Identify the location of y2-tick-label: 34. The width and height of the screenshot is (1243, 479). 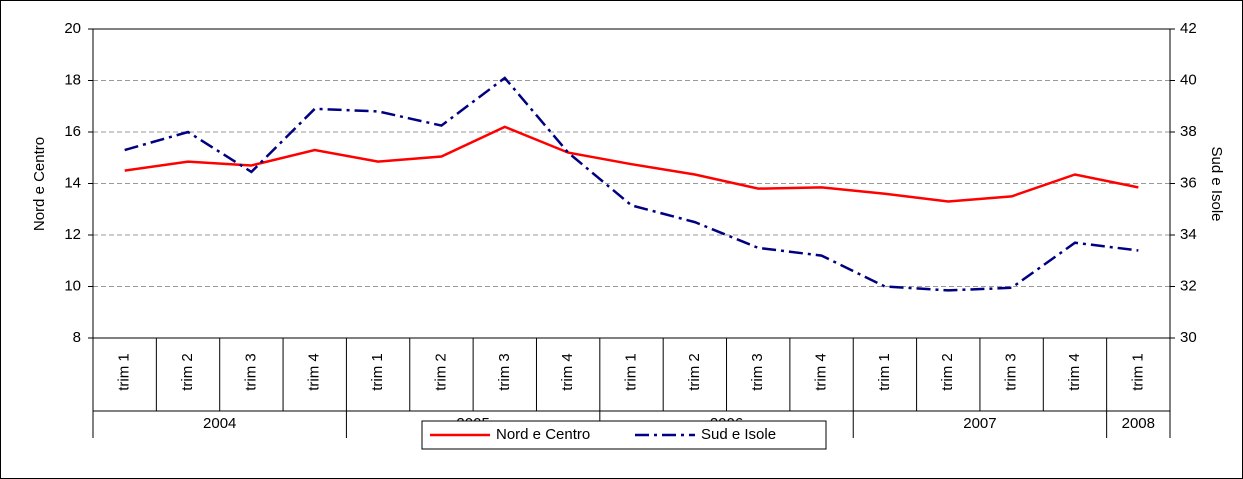
(1188, 234).